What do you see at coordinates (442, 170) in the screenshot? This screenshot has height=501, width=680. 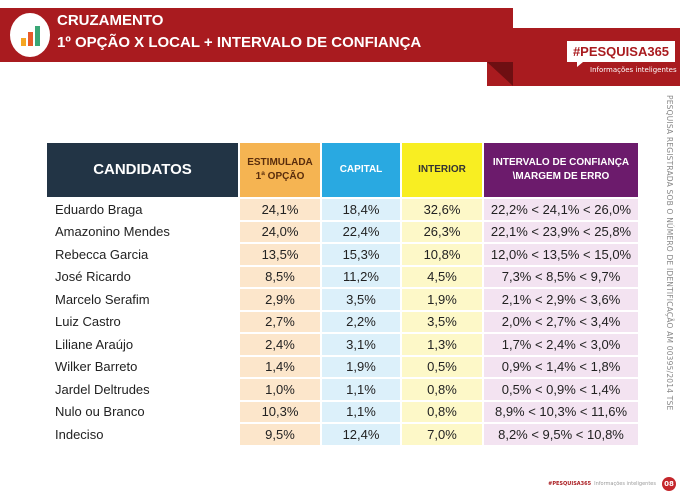 I see `column-header: INTERIOR` at bounding box center [442, 170].